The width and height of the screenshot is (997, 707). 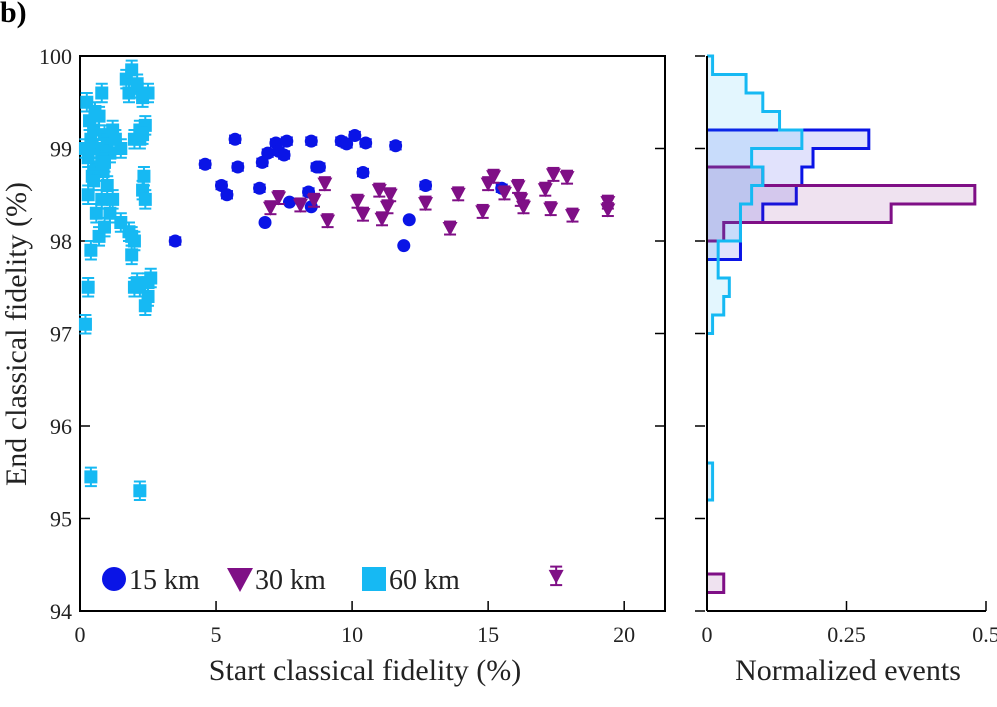 What do you see at coordinates (624, 634) in the screenshot?
I see `x-tick-label: 20` at bounding box center [624, 634].